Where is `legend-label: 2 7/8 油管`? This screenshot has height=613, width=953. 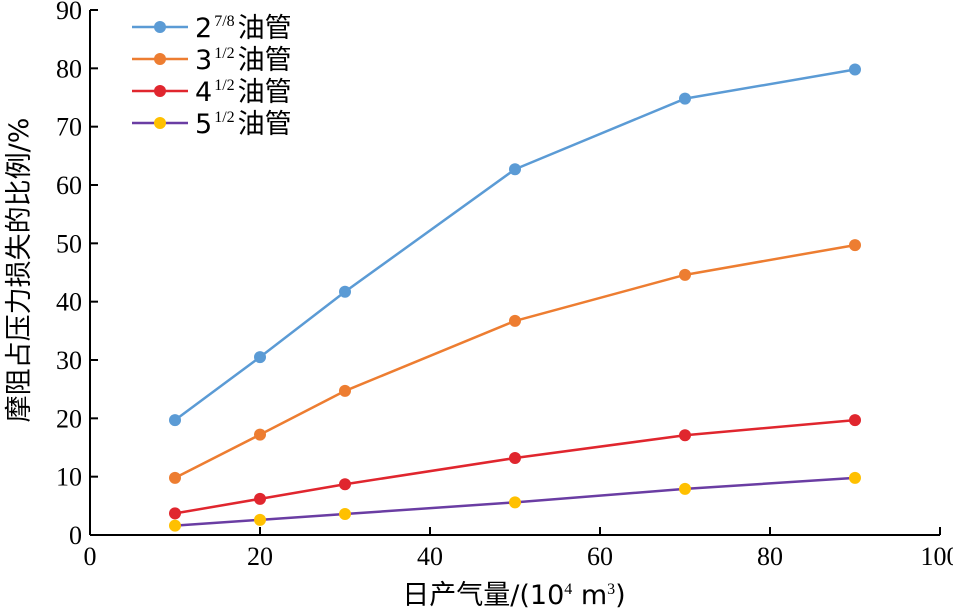 legend-label: 2 7/8 油管 is located at coordinates (243, 28).